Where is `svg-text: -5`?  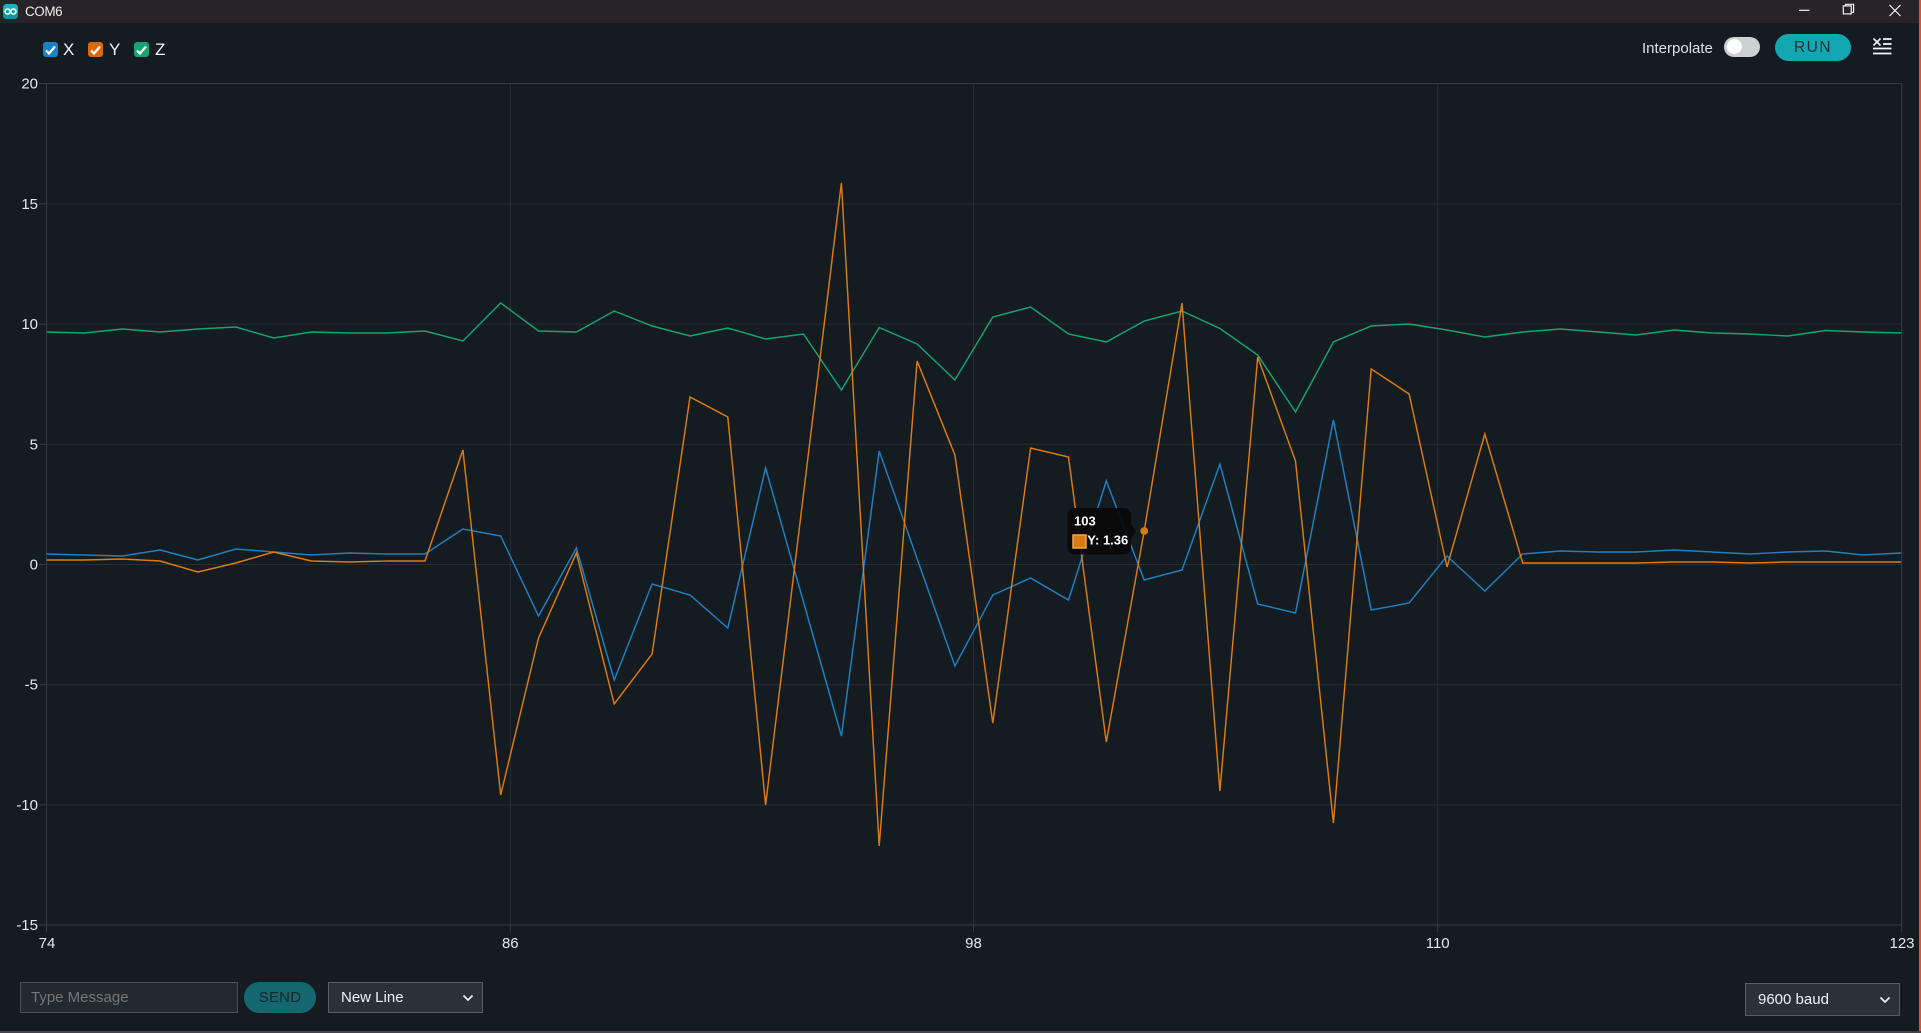 svg-text: -5 is located at coordinates (31, 685).